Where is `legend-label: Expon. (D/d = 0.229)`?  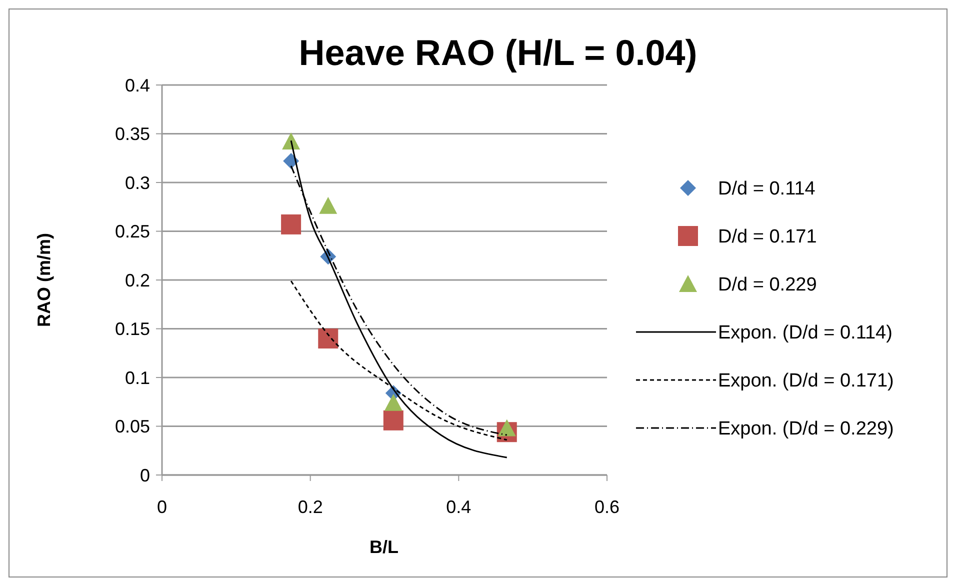 legend-label: Expon. (D/d = 0.229) is located at coordinates (806, 429).